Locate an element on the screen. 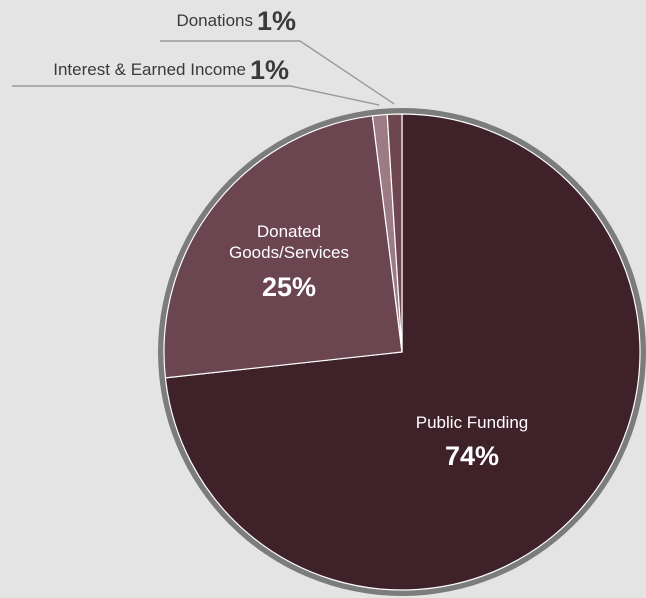 The height and width of the screenshot is (598, 646). callout-value-interest-earned-income: 1% is located at coordinates (269, 70).